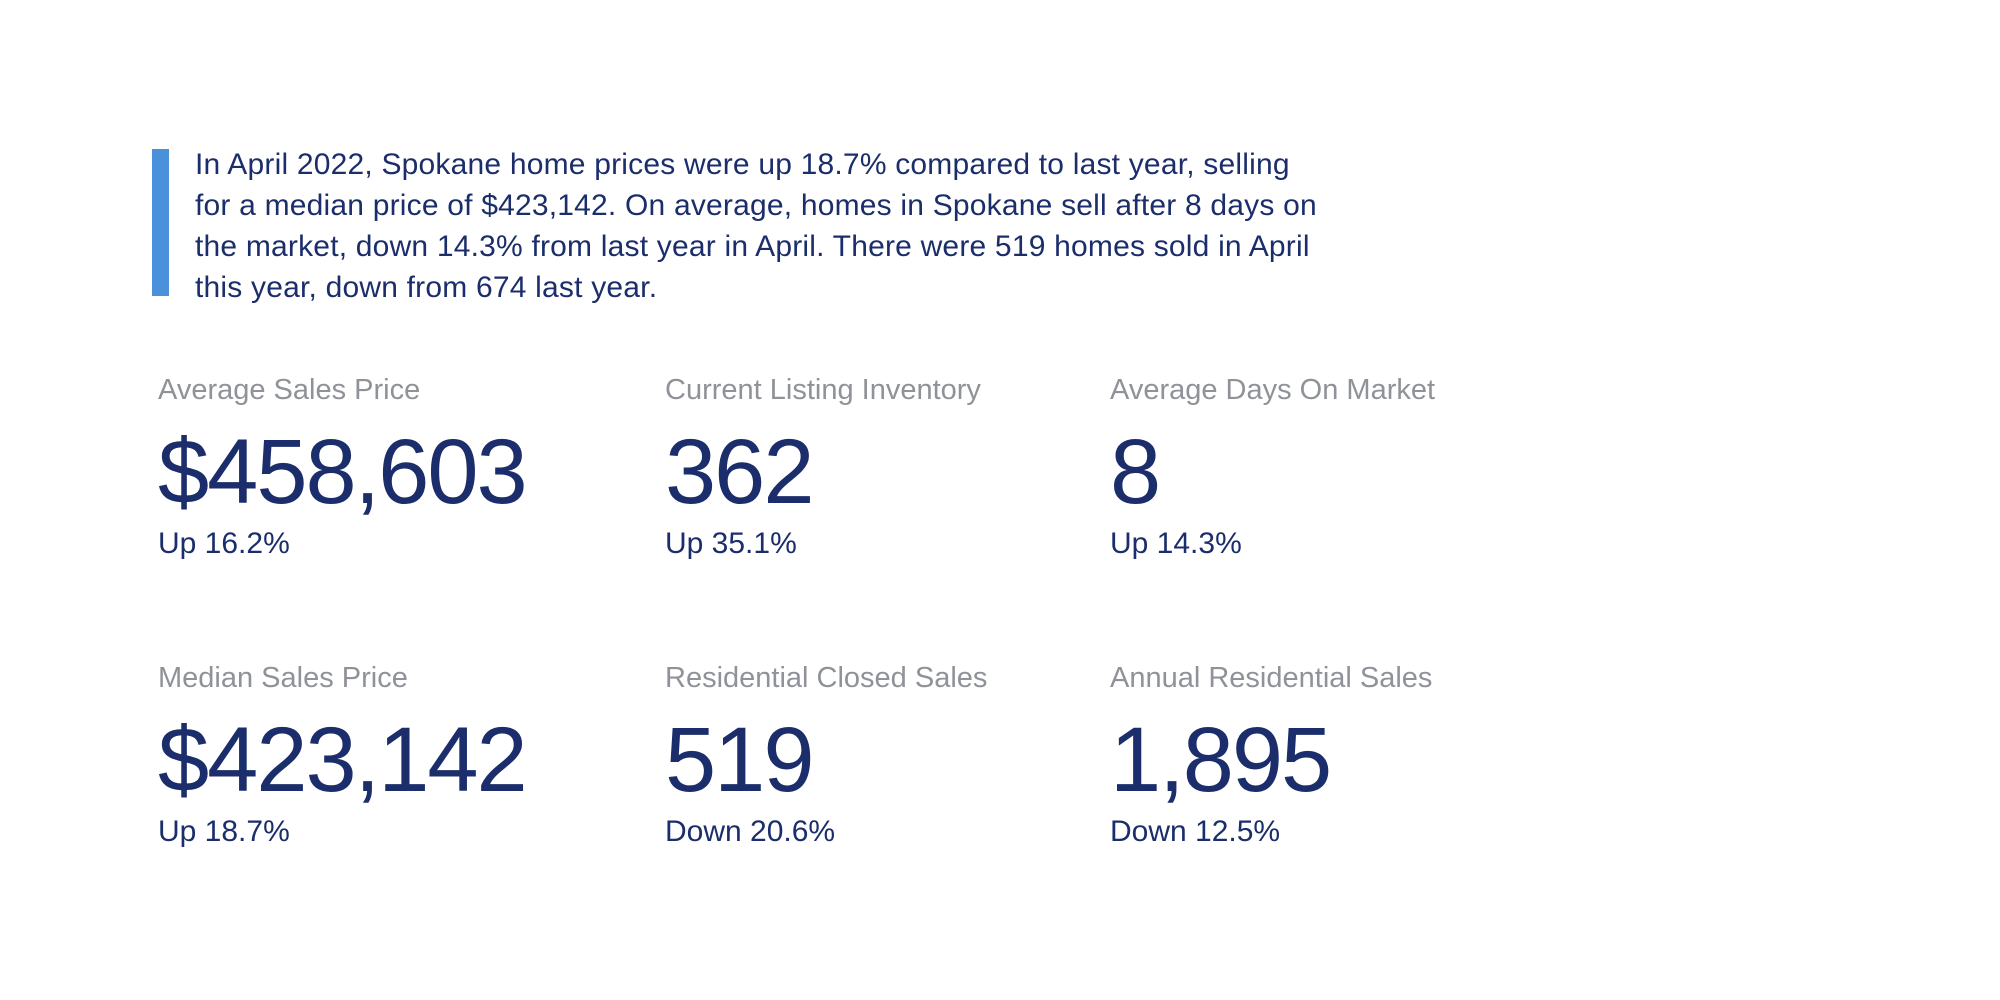  I want to click on stat-label: Annual Residential Sales, so click(1271, 678).